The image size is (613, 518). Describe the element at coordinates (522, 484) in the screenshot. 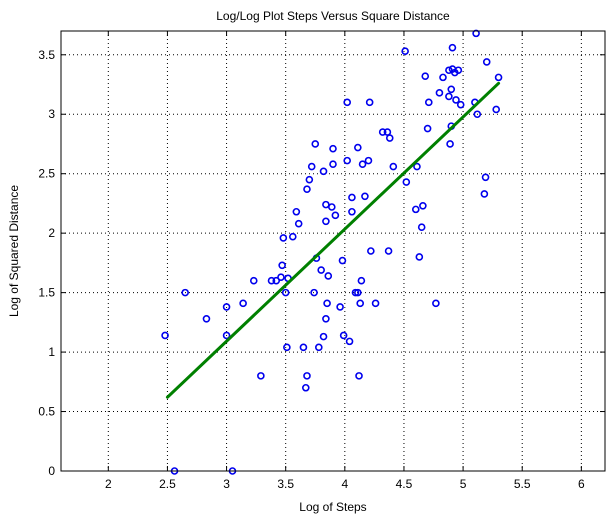

I see `x-tick-label: 5.5` at that location.